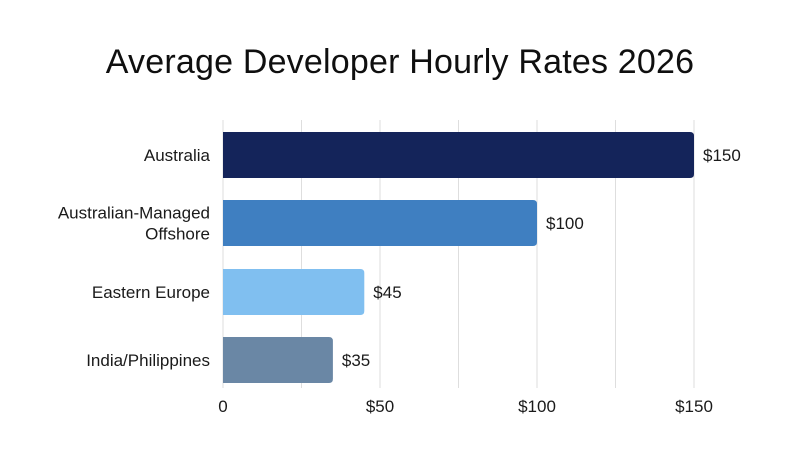 Image resolution: width=800 pixels, height=450 pixels. I want to click on category-label-line: Australian-Managed, so click(134, 213).